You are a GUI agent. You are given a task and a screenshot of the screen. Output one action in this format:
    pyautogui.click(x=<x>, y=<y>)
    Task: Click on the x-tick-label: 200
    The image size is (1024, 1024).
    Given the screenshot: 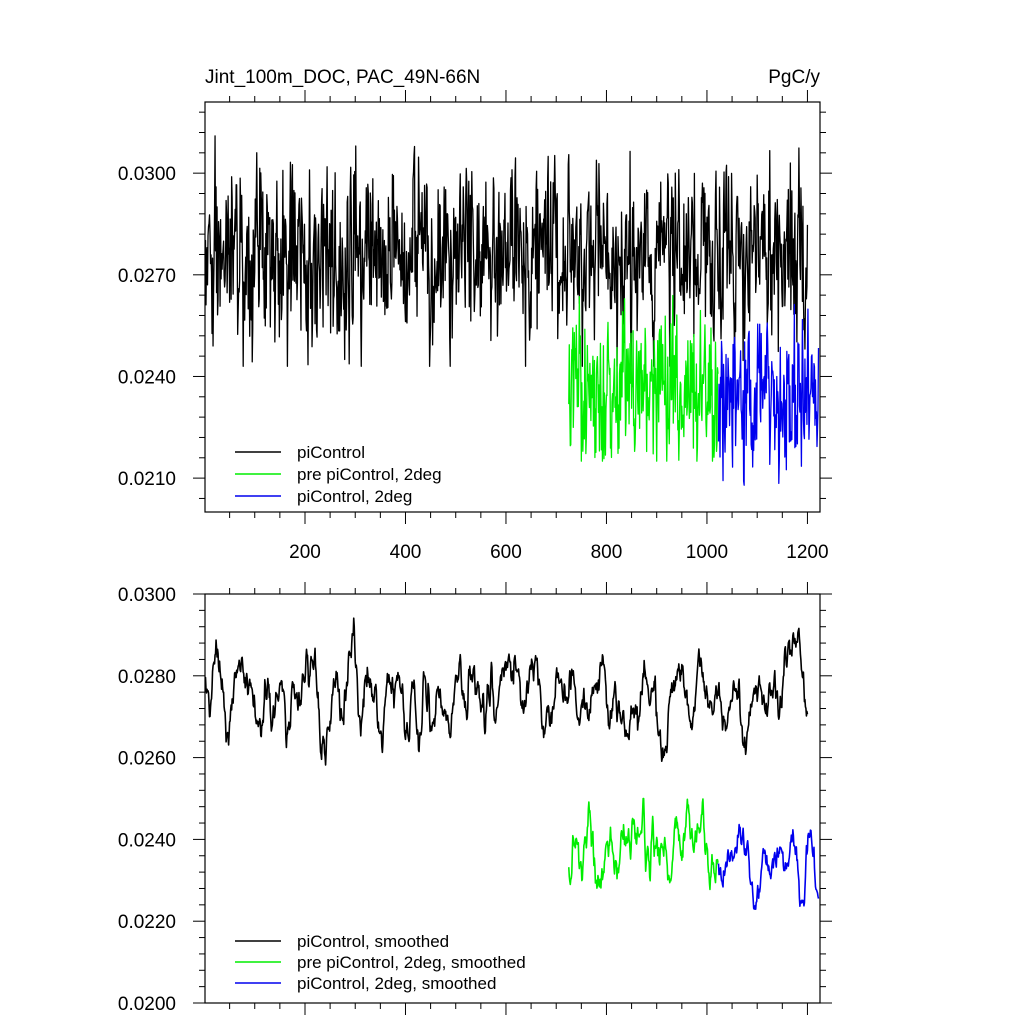 What is the action you would take?
    pyautogui.click(x=305, y=552)
    